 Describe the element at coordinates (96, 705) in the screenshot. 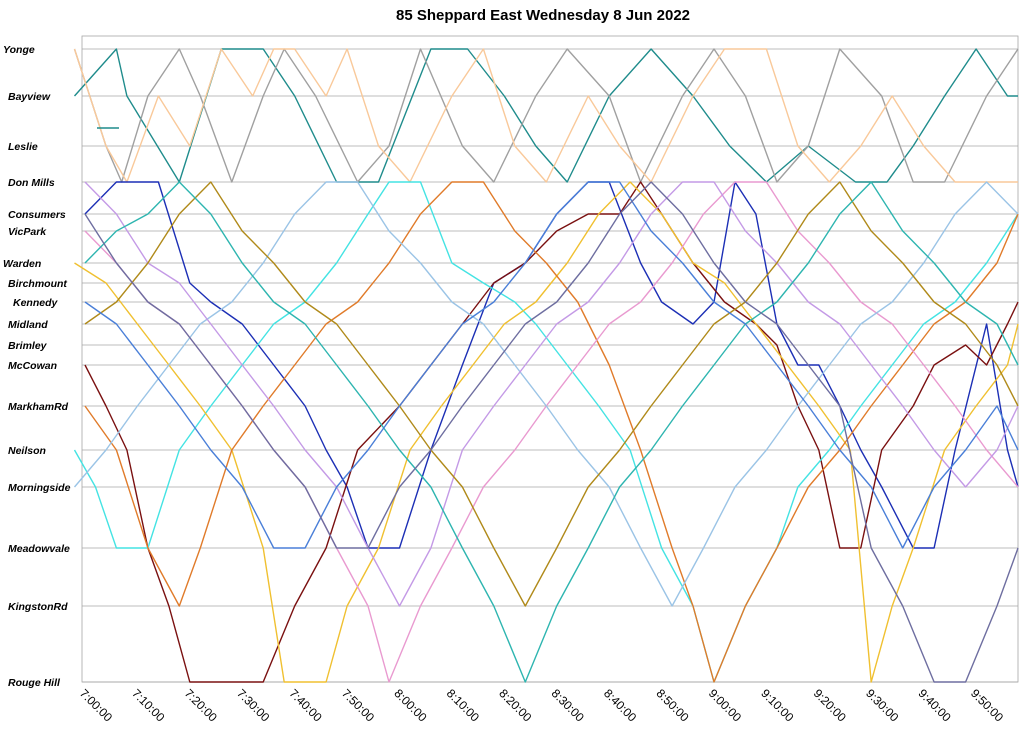

I see `x-tick-label: 7:00:00` at that location.